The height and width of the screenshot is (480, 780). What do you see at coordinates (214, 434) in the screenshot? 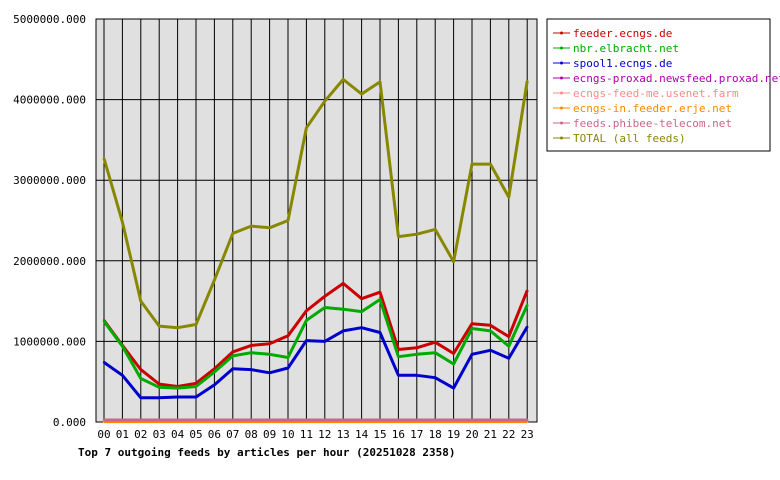
I see `x-tick-label: 06` at bounding box center [214, 434].